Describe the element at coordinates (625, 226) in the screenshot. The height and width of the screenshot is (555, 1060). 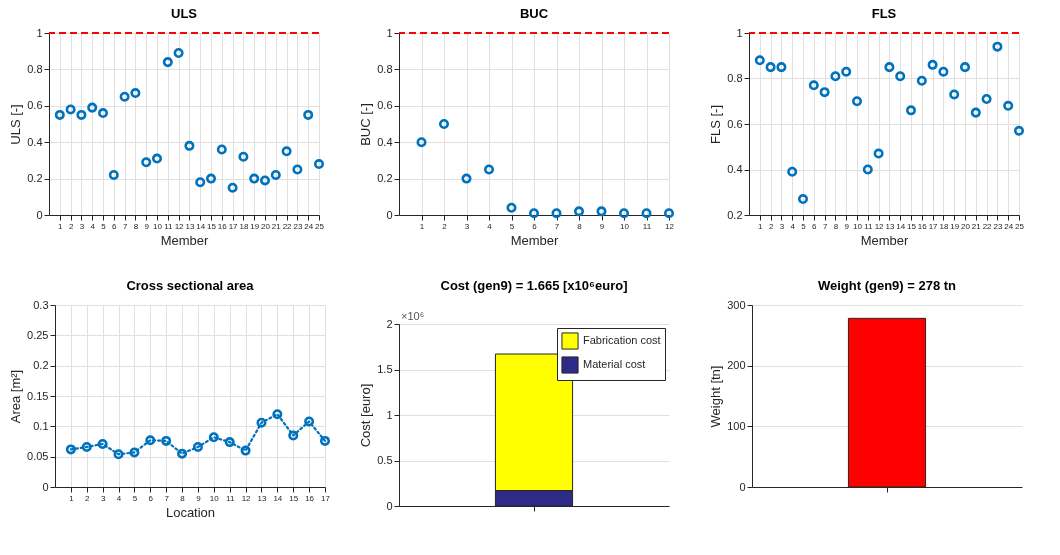
I see `x-tick-label: 10` at that location.